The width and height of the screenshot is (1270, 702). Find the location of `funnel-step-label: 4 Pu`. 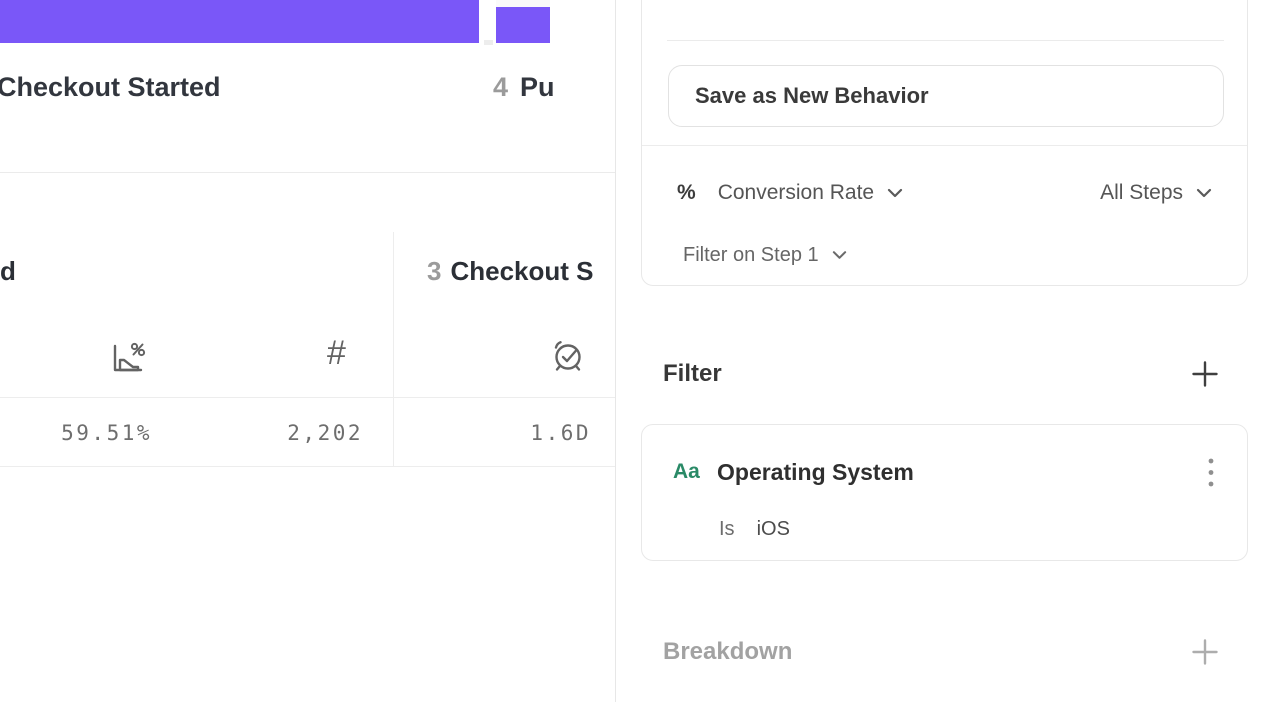

funnel-step-label: 4 Pu is located at coordinates (524, 87).